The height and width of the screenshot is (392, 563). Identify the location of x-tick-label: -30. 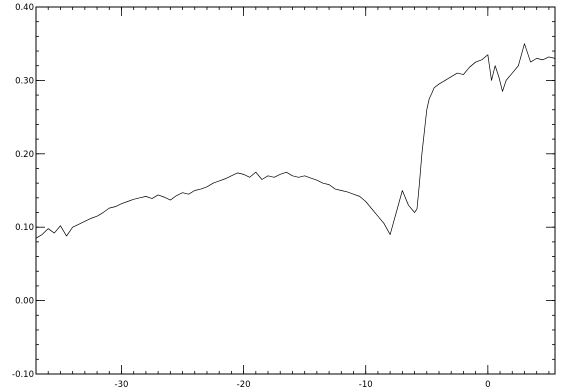
(122, 385).